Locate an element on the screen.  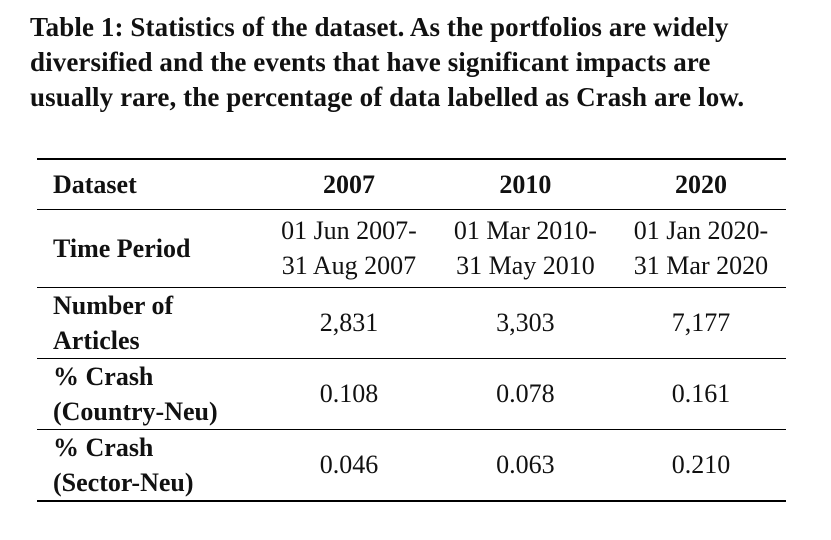
table-cell: 0.078 is located at coordinates (525, 393).